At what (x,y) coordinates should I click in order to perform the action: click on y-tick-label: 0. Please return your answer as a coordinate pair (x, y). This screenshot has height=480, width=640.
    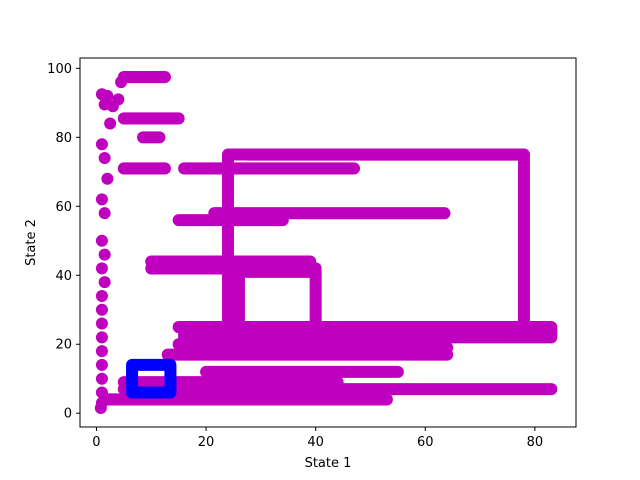
    Looking at the image, I should click on (68, 414).